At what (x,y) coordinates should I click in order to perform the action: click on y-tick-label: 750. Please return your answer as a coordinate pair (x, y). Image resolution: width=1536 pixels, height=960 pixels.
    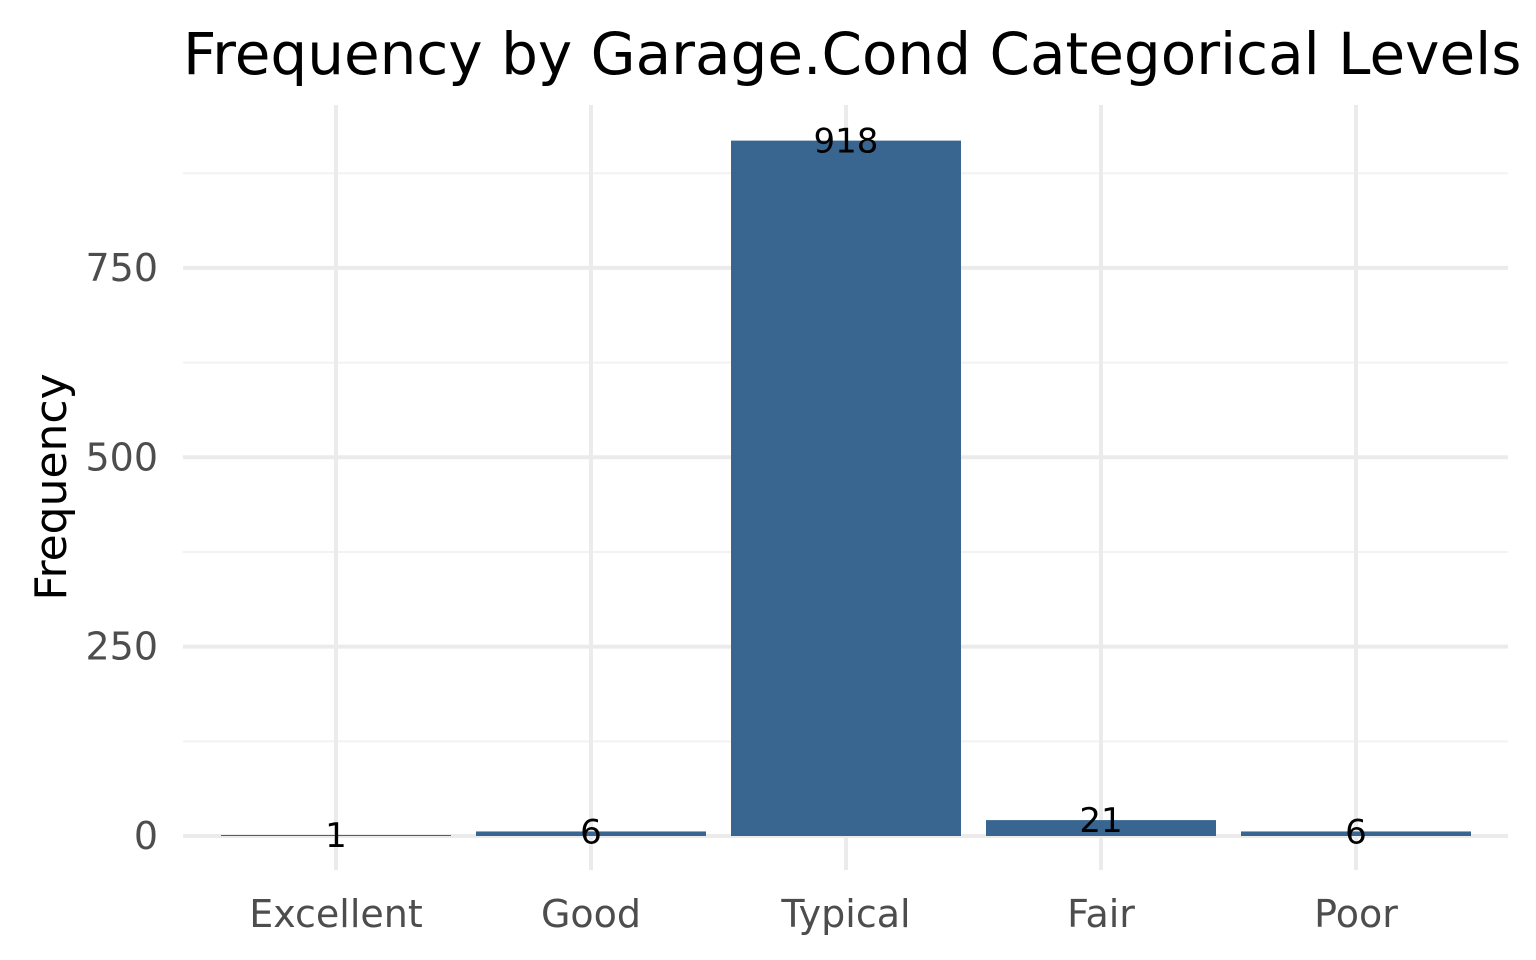
    Looking at the image, I should click on (121, 268).